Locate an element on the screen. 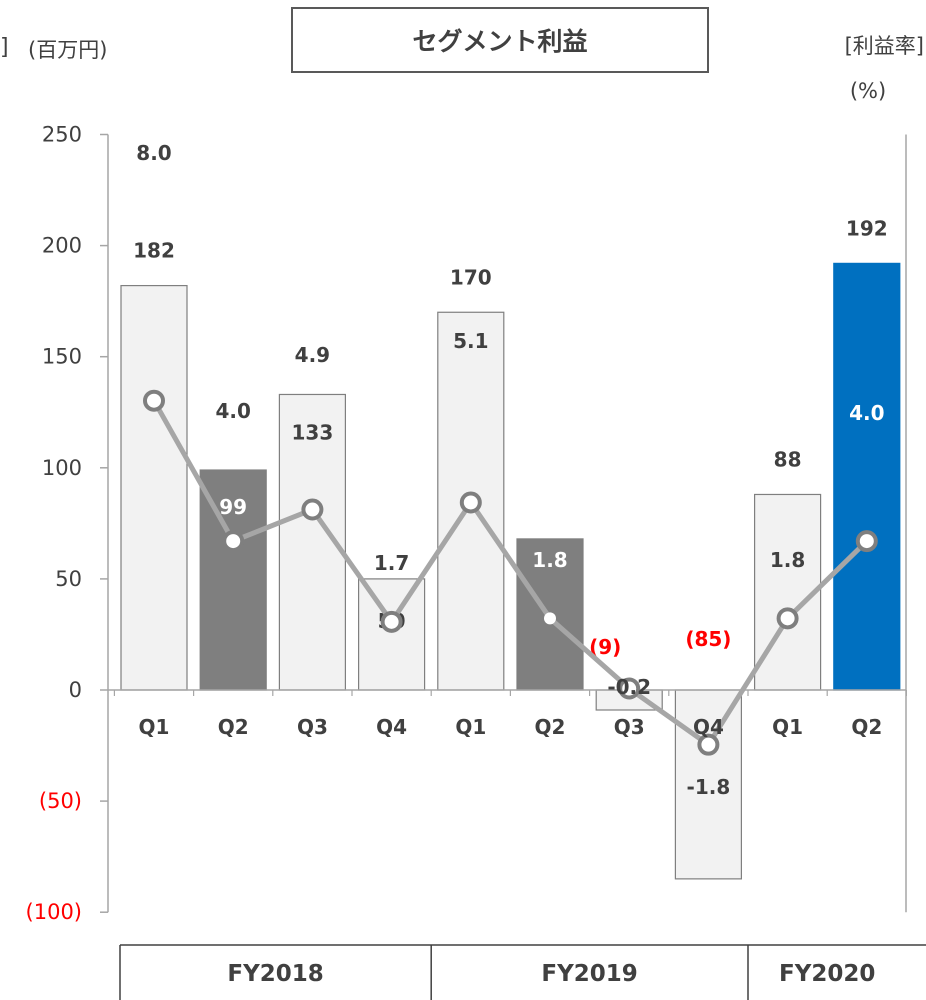 This screenshot has height=1000, width=926. y-tick-label: (100) is located at coordinates (54, 912).